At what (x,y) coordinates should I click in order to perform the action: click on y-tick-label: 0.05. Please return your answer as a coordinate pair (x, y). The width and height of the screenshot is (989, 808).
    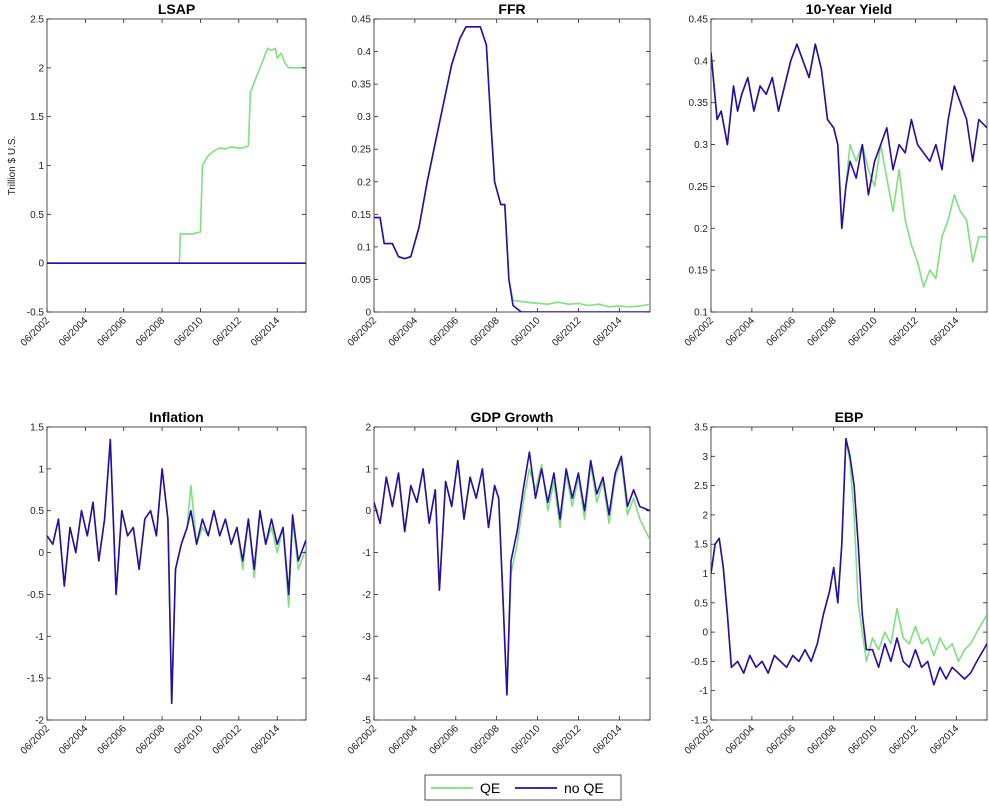
    Looking at the image, I should click on (362, 280).